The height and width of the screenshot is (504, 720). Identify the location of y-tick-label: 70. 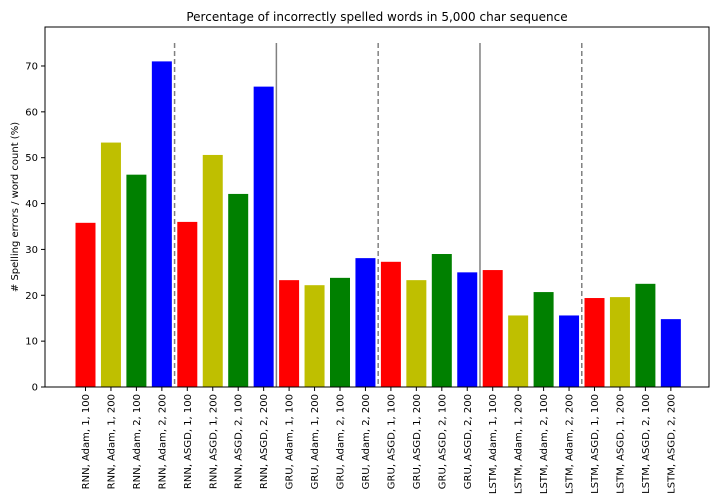
(31, 66).